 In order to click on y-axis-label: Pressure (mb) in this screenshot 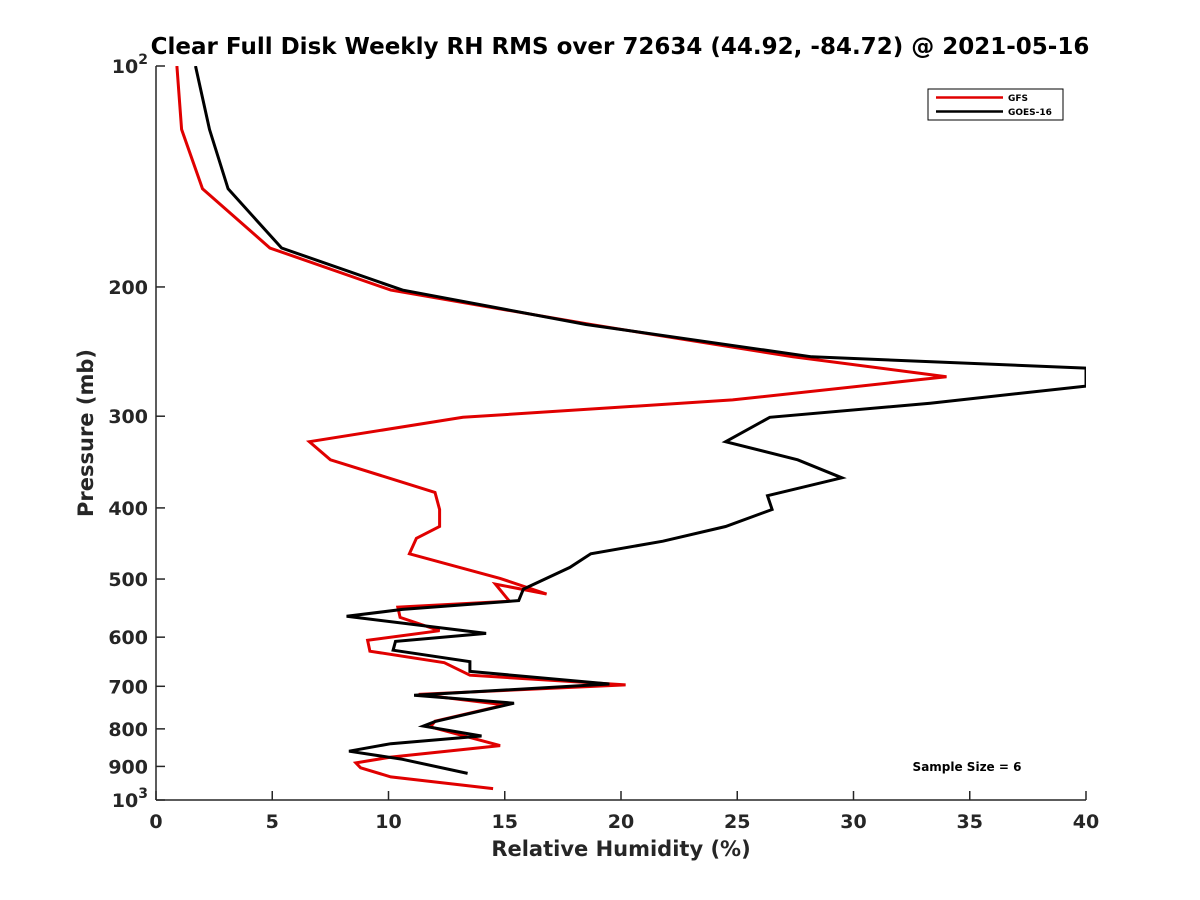, I will do `click(86, 433)`.